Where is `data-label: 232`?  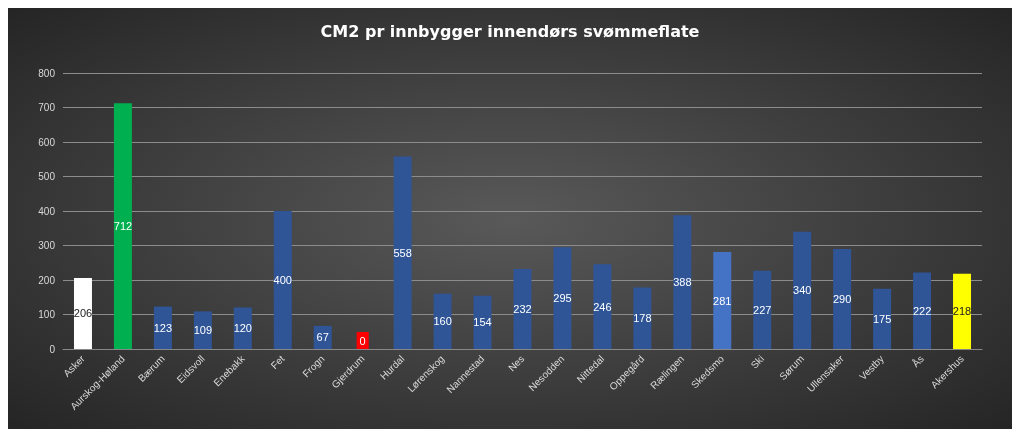 data-label: 232 is located at coordinates (522, 308).